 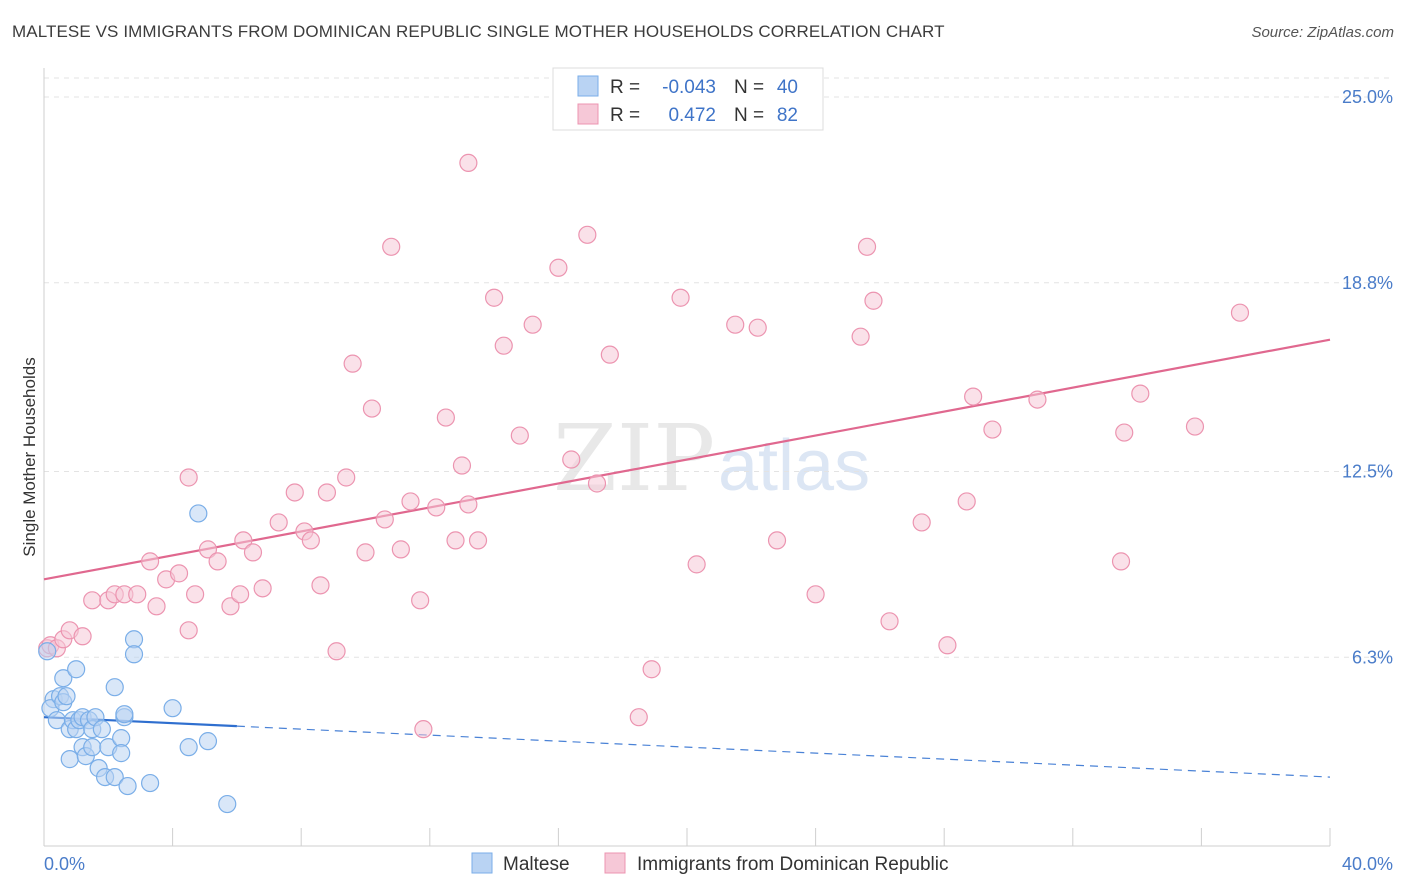 What do you see at coordinates (29, 456) in the screenshot?
I see `y-axis-title: Single Mother Households` at bounding box center [29, 456].